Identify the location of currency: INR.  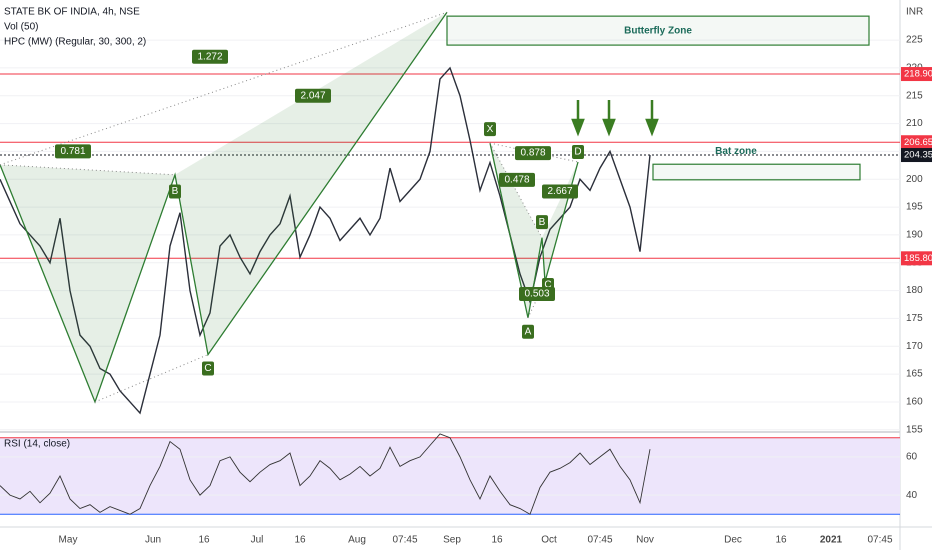
(914, 12).